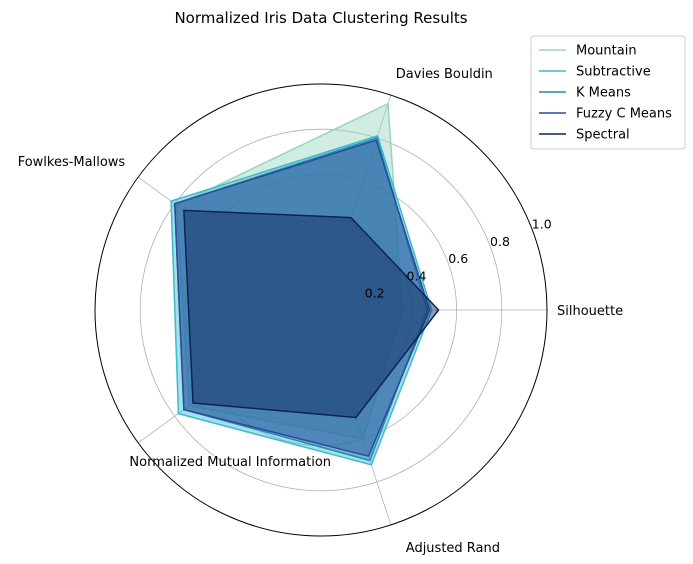 The width and height of the screenshot is (693, 564). I want to click on radial-tick-label: 0.8, so click(500, 241).